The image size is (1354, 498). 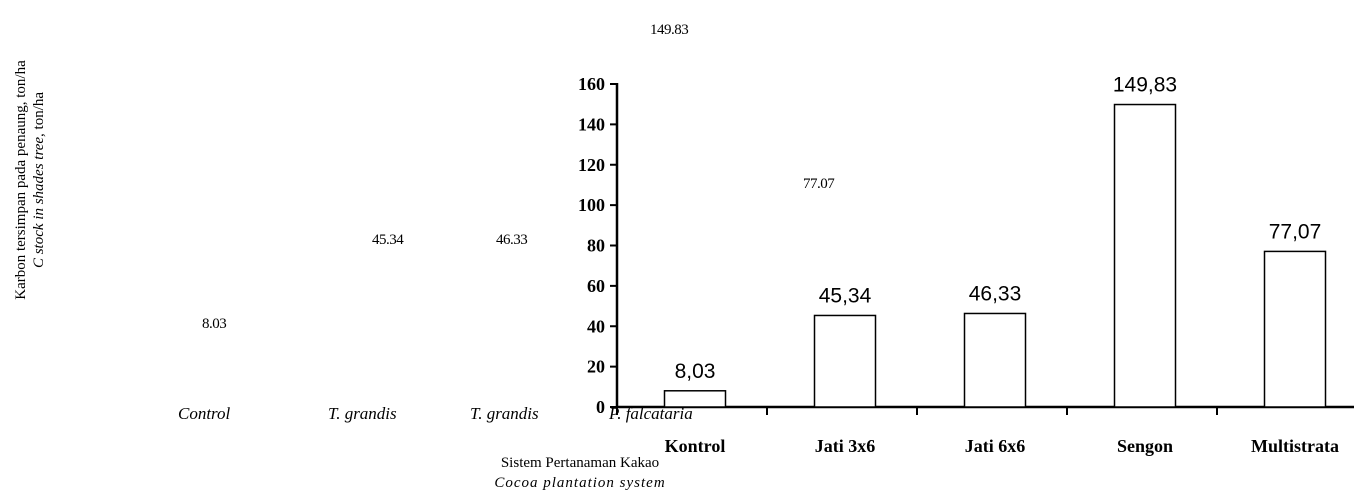 What do you see at coordinates (1145, 85) in the screenshot?
I see `data-label: 149,83` at bounding box center [1145, 85].